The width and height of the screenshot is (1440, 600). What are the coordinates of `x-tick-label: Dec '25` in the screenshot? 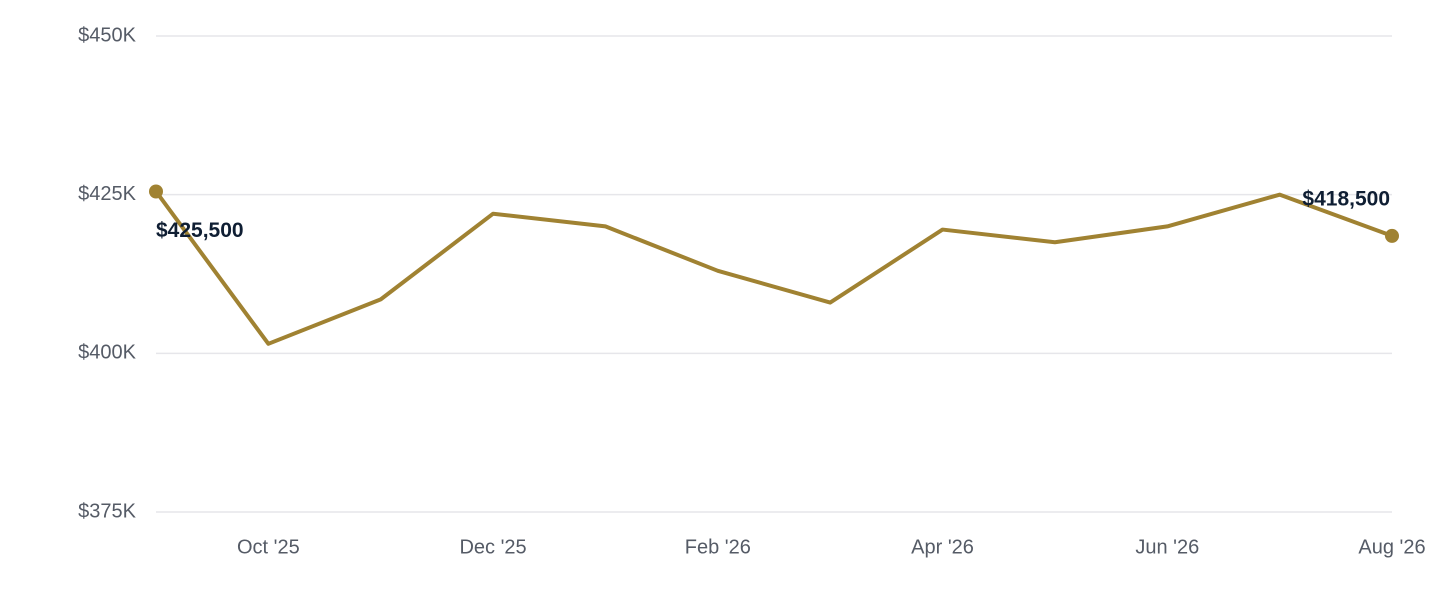 It's located at (492, 547).